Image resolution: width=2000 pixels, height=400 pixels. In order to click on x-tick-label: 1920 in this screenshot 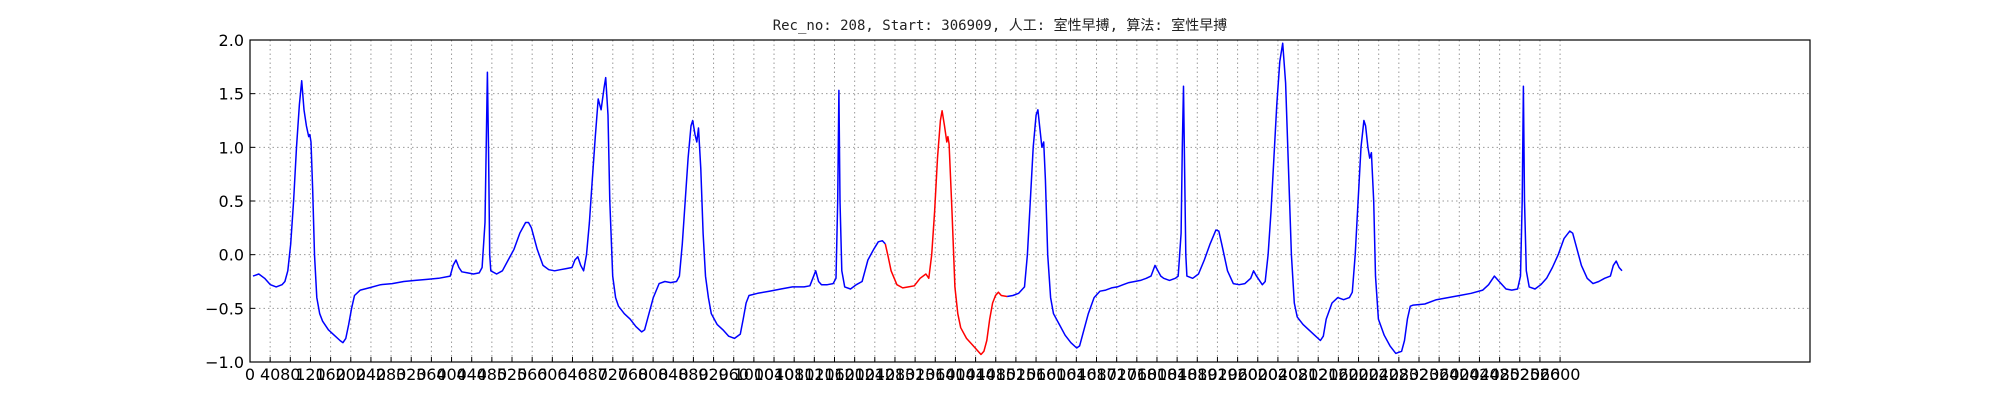, I will do `click(1217, 374)`.